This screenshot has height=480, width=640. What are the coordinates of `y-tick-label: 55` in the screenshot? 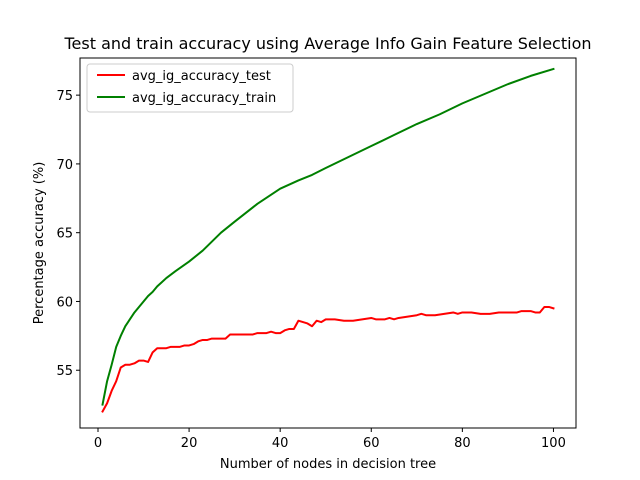 It's located at (64, 371).